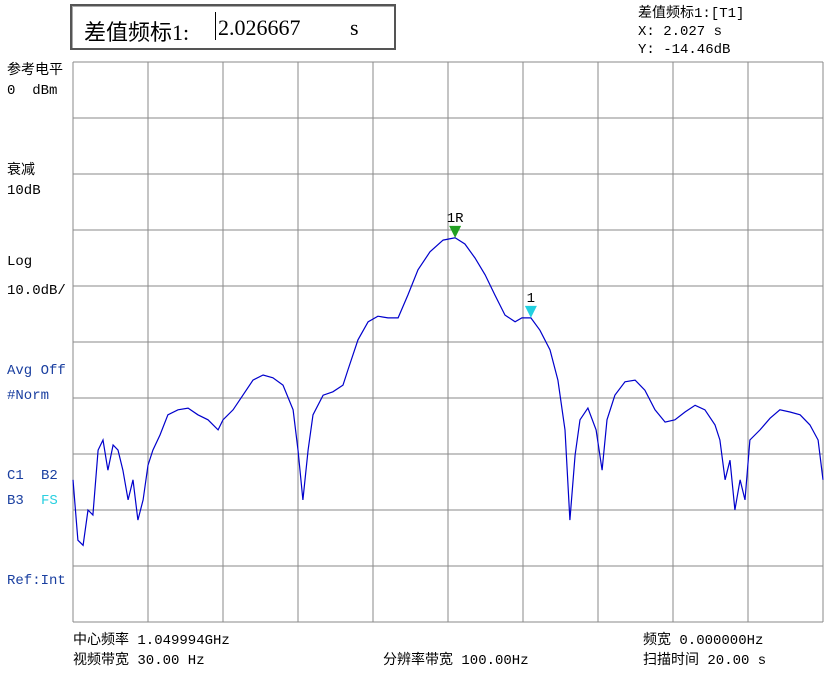 Image resolution: width=825 pixels, height=677 pixels. I want to click on scale-type: Log, so click(20, 262).